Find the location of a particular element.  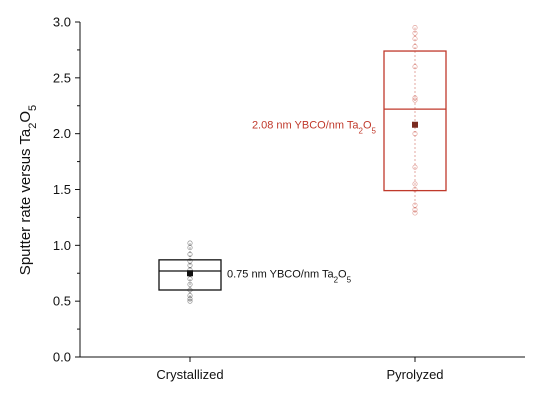

x-axis-ticks: Crystallized Pyrolyzed is located at coordinates (300, 369).